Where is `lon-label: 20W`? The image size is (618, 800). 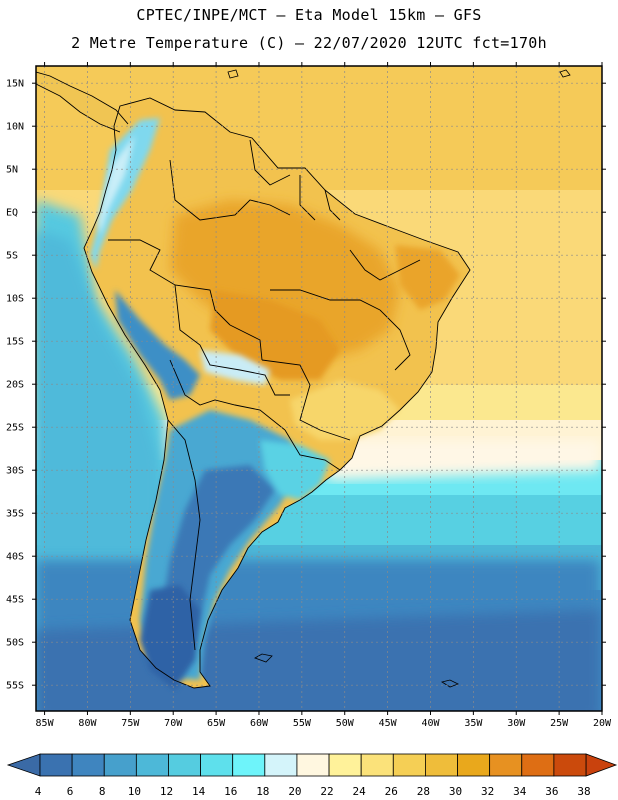 lon-label: 20W is located at coordinates (602, 723).